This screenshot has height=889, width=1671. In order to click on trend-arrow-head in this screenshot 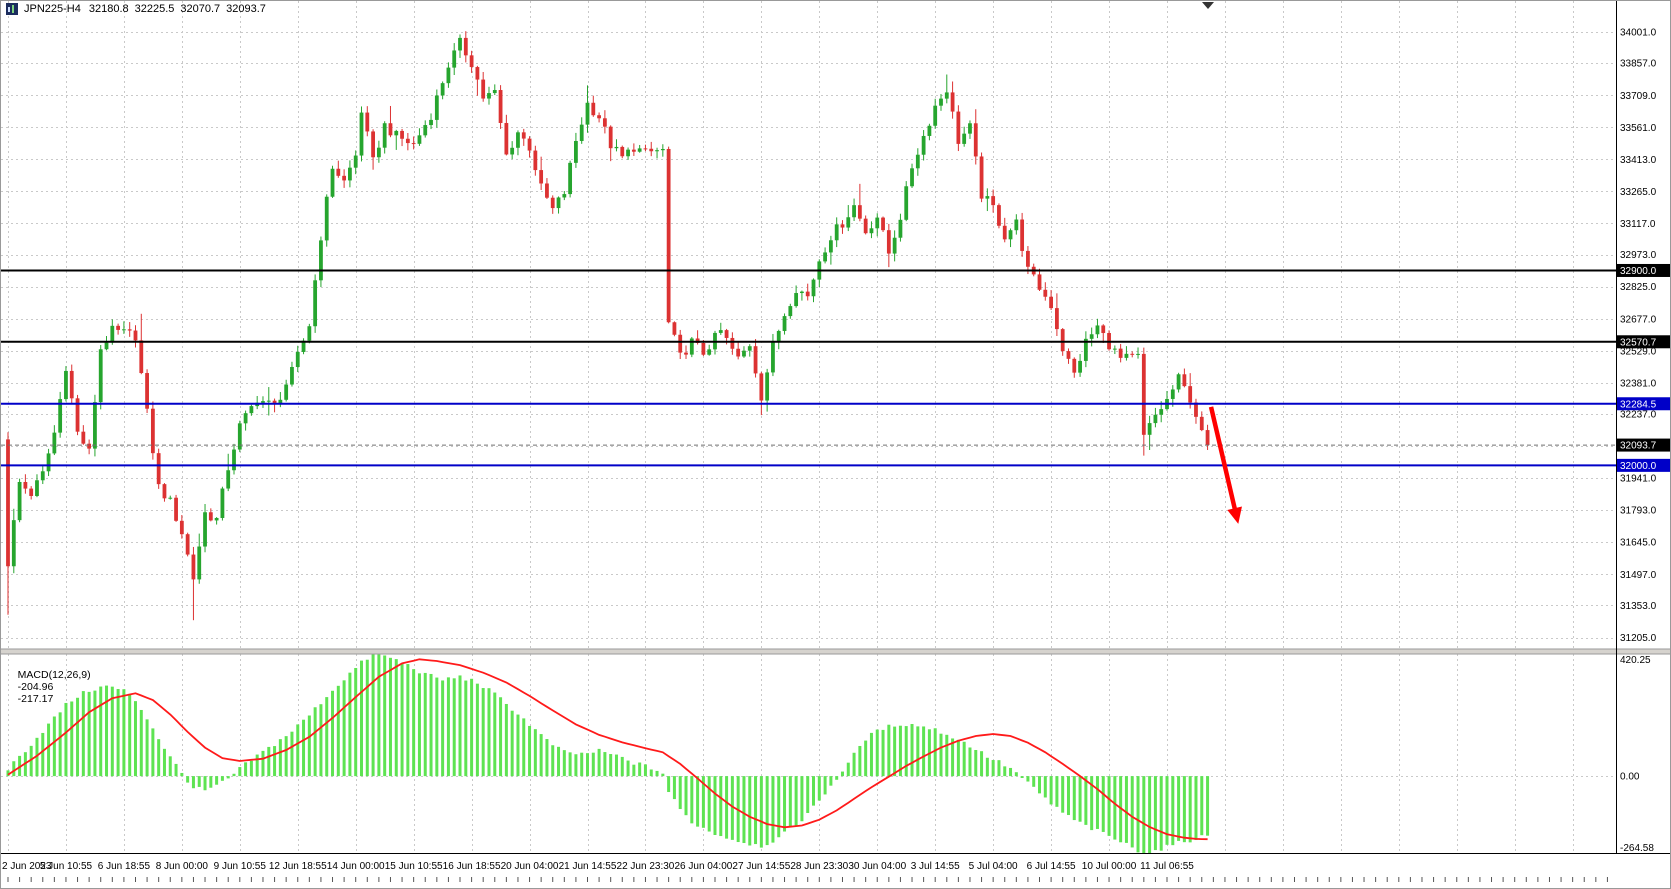, I will do `click(1234, 515)`.